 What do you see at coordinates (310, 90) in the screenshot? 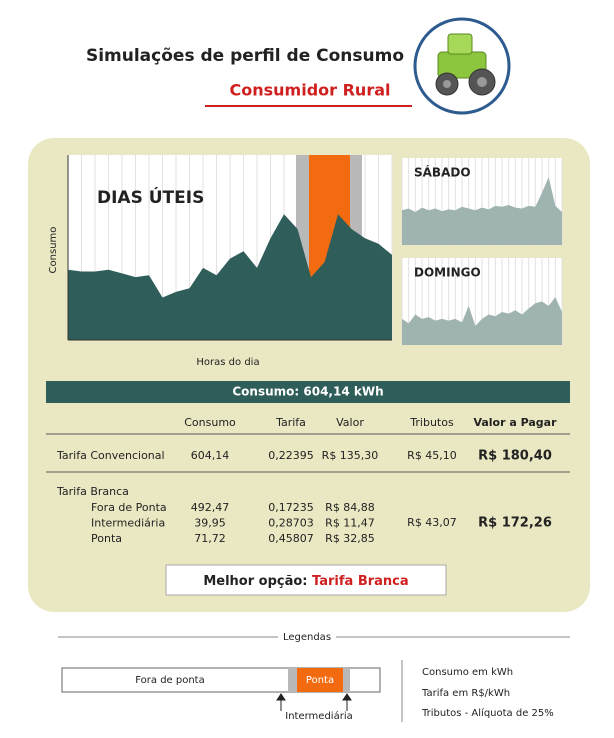
I see `subtitle: Consumidor Rural` at bounding box center [310, 90].